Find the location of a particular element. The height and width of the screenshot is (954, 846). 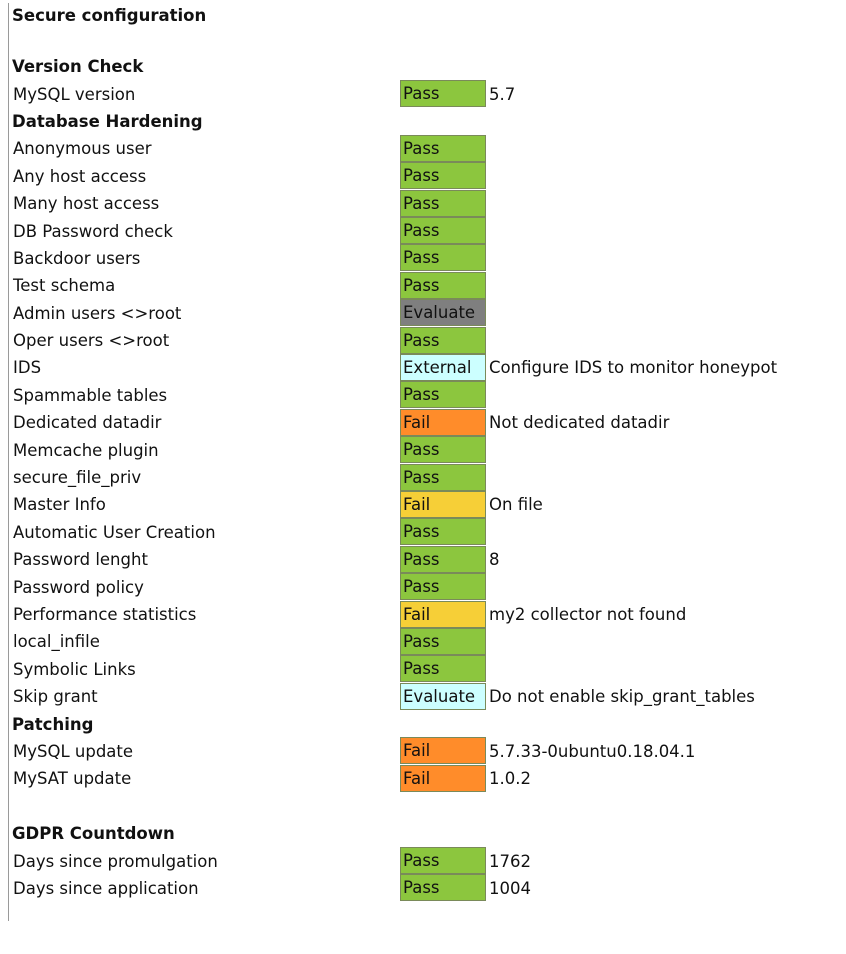

check-label: MySQL update is located at coordinates (73, 751).